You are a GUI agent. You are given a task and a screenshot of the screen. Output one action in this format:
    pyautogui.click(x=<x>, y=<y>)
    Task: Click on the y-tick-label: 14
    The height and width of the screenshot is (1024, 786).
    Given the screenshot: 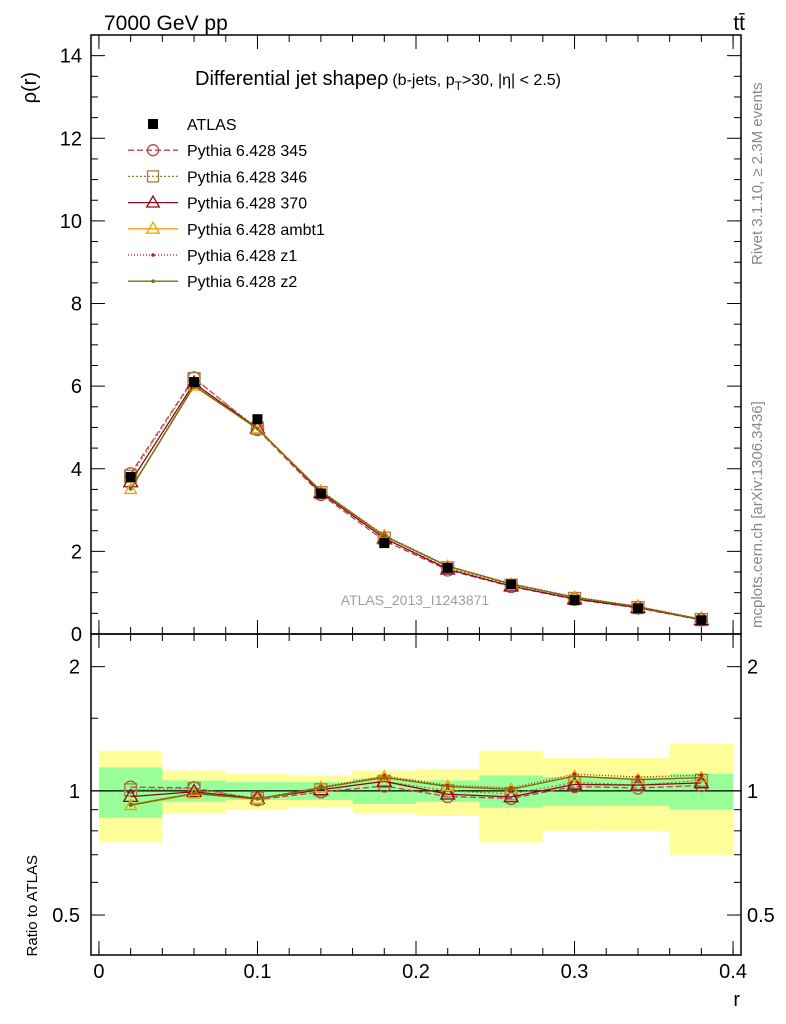 What is the action you would take?
    pyautogui.click(x=71, y=57)
    